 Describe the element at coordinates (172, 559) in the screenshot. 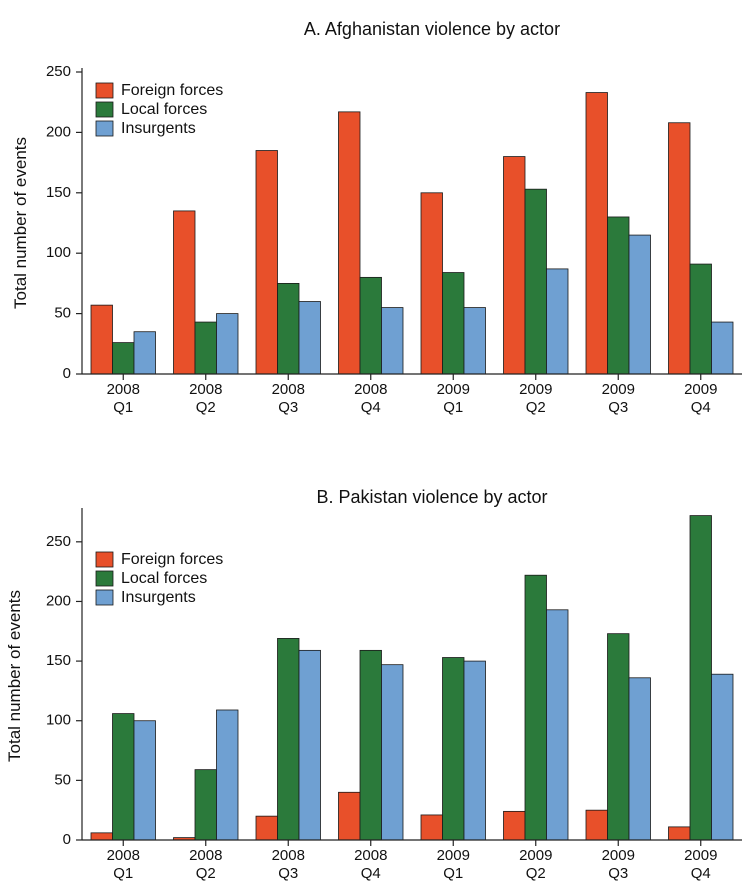

I see `legend-label-foreign: Foreign forces` at that location.